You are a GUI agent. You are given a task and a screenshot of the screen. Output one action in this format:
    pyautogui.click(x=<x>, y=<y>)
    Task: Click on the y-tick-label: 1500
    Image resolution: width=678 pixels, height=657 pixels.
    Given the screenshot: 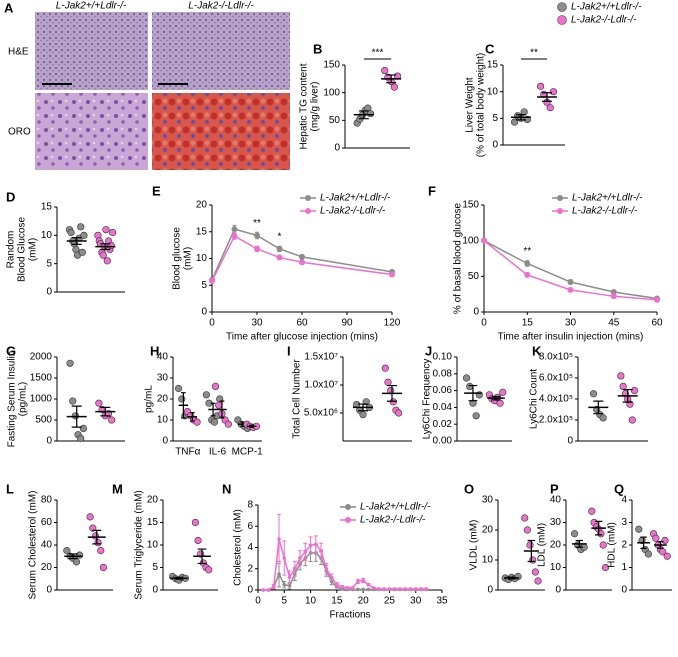 What is the action you would take?
    pyautogui.click(x=41, y=378)
    